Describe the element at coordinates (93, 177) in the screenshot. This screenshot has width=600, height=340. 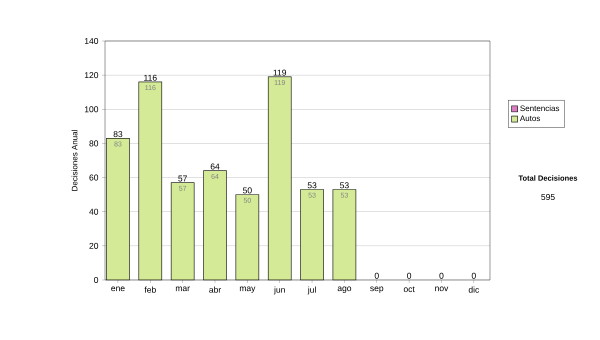
I see `y-tick-label: 60` at that location.